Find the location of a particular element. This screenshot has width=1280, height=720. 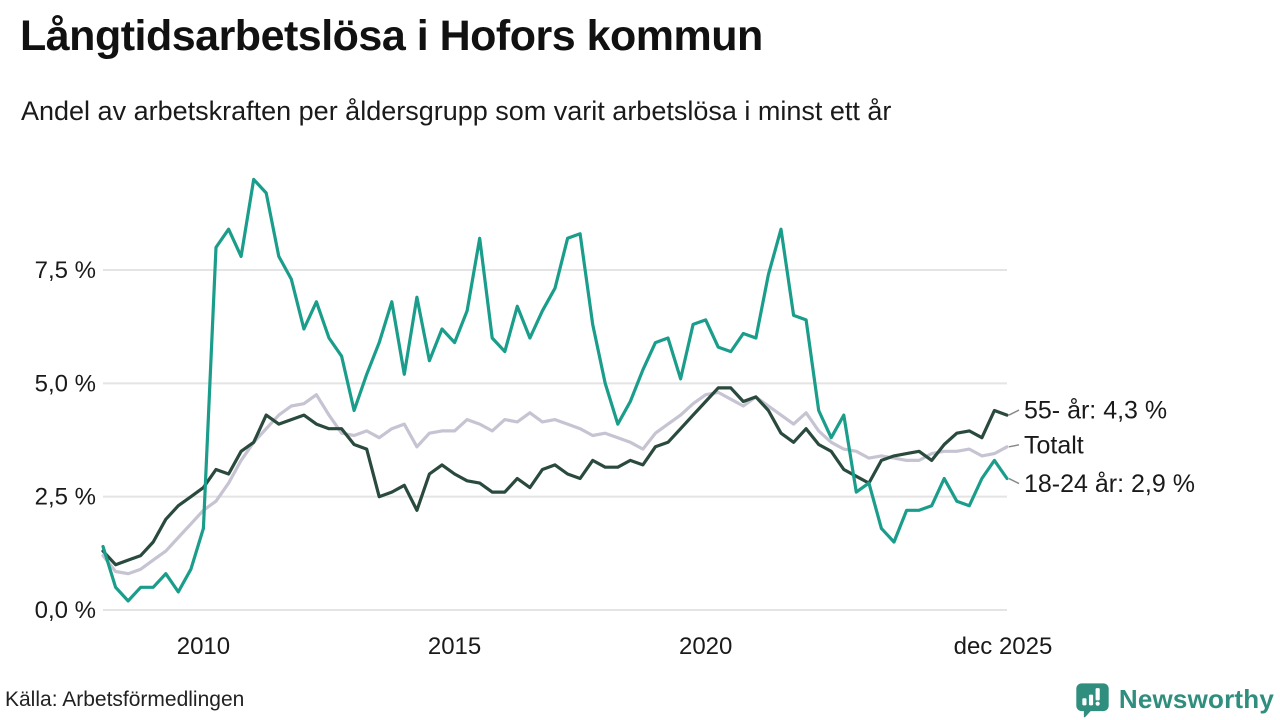

newsworthy-logo-icon is located at coordinates (1092, 700).